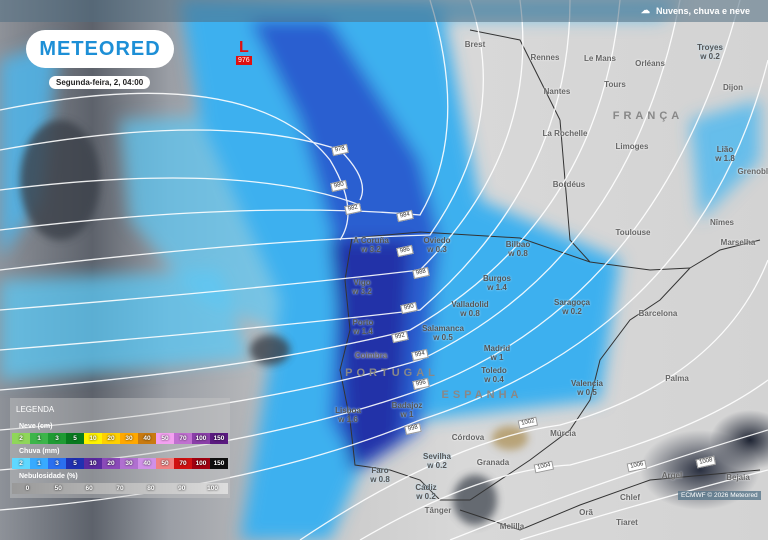 This screenshot has width=768, height=540. I want to click on city-name: Bejaia, so click(738, 477).